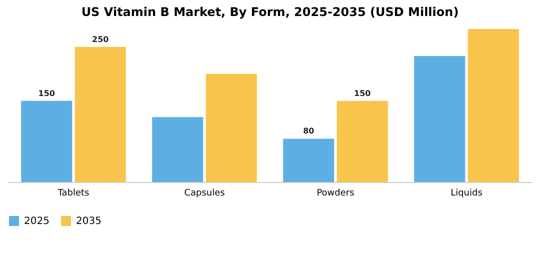  I want to click on x-tick-label: Capsules, so click(205, 193).